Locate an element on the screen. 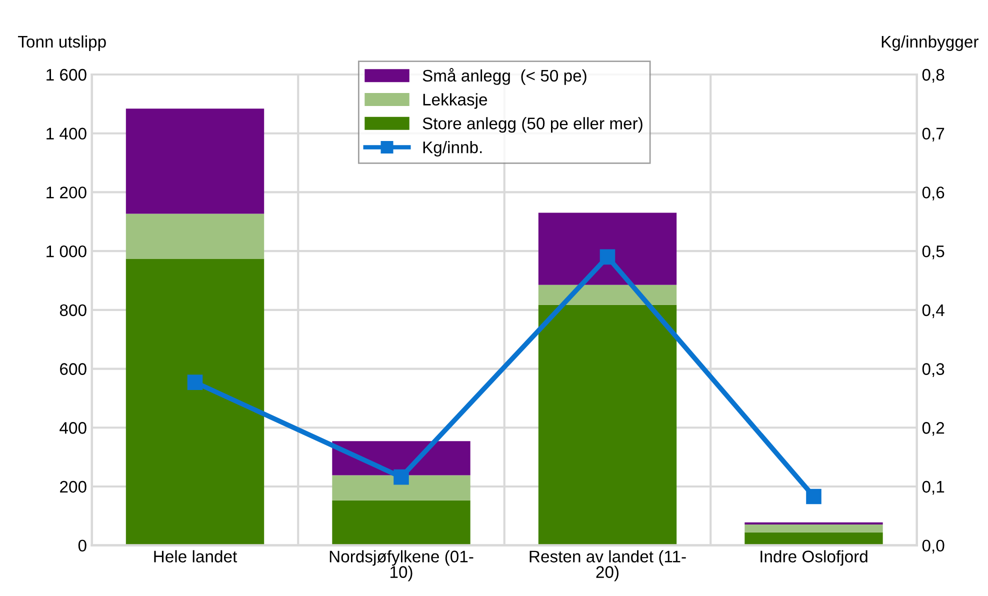 The width and height of the screenshot is (988, 596). y2-tick-label: 0,4 is located at coordinates (933, 311).